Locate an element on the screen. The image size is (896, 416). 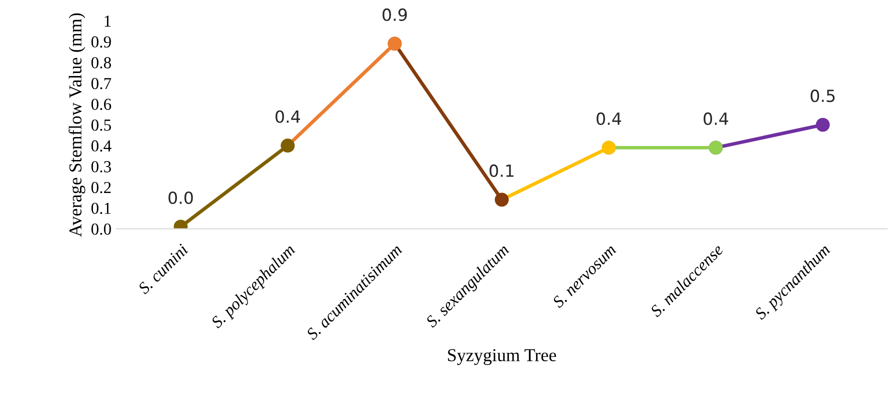
data-label: 0.5 is located at coordinates (822, 96).